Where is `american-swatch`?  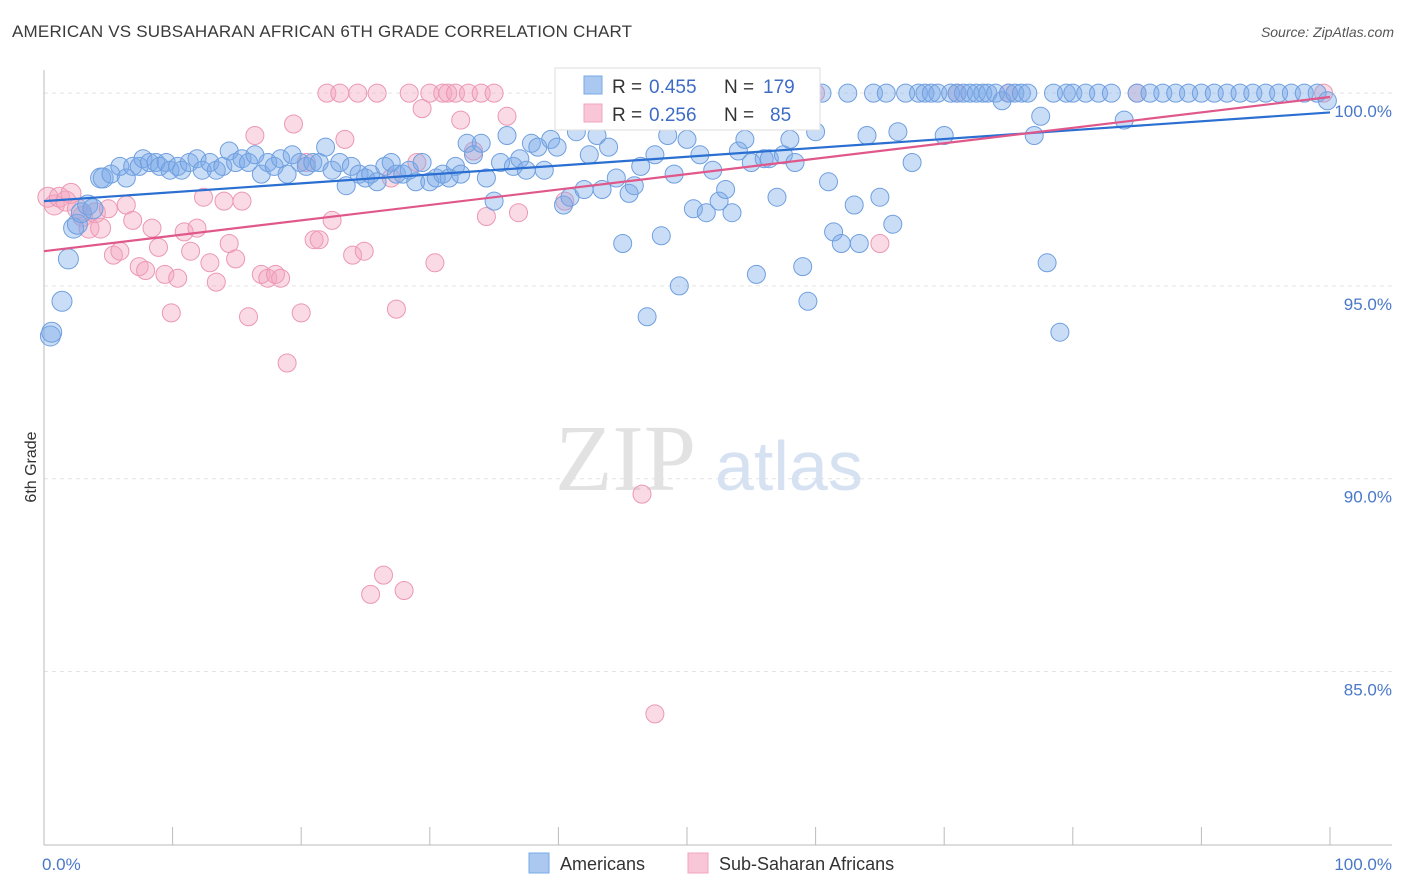 american-swatch is located at coordinates (593, 85).